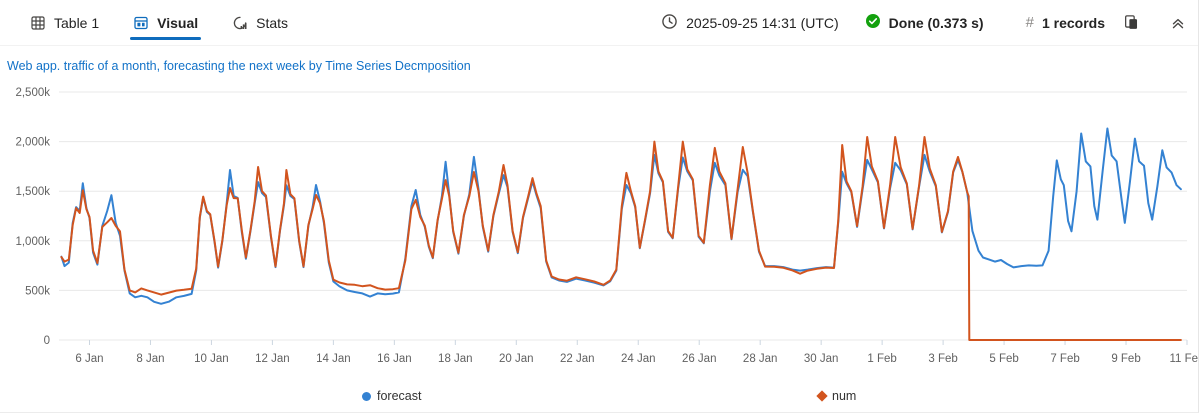  What do you see at coordinates (178, 22) in the screenshot?
I see `tab-label: Visual` at bounding box center [178, 22].